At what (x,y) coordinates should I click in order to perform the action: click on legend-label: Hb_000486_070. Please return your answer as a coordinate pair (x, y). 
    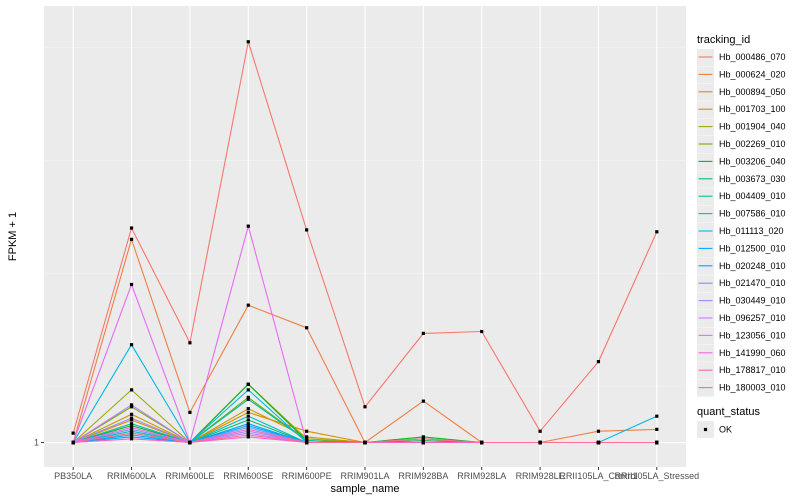
    Looking at the image, I should click on (752, 57).